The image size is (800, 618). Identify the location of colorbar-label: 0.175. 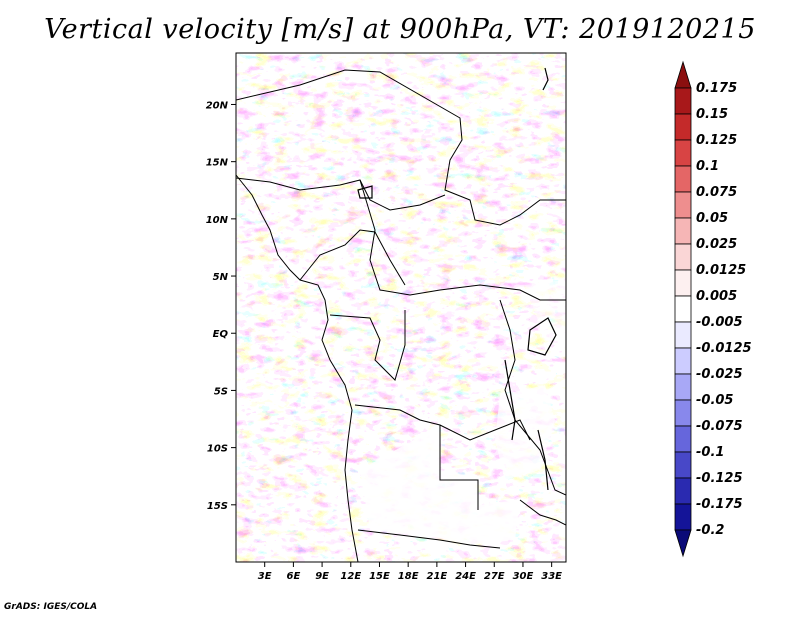
(716, 88).